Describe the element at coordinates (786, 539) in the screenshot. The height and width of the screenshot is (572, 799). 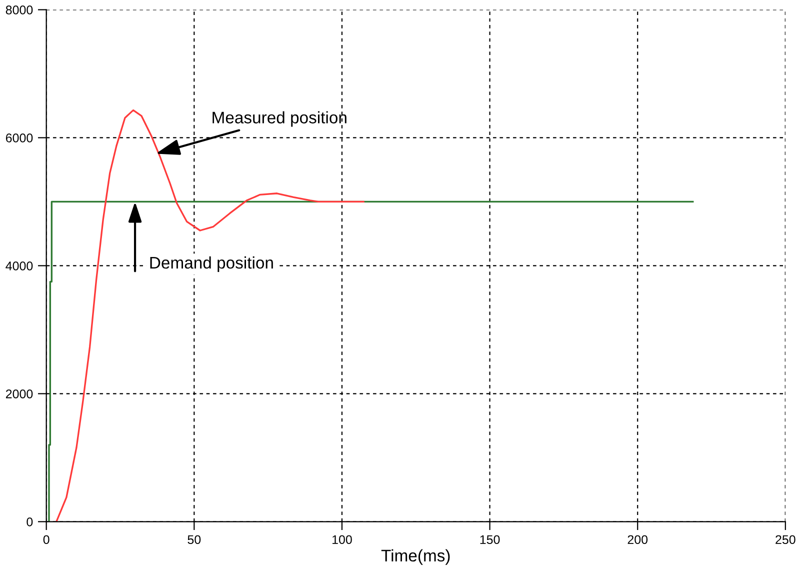
I see `x-tick-label: 250` at that location.